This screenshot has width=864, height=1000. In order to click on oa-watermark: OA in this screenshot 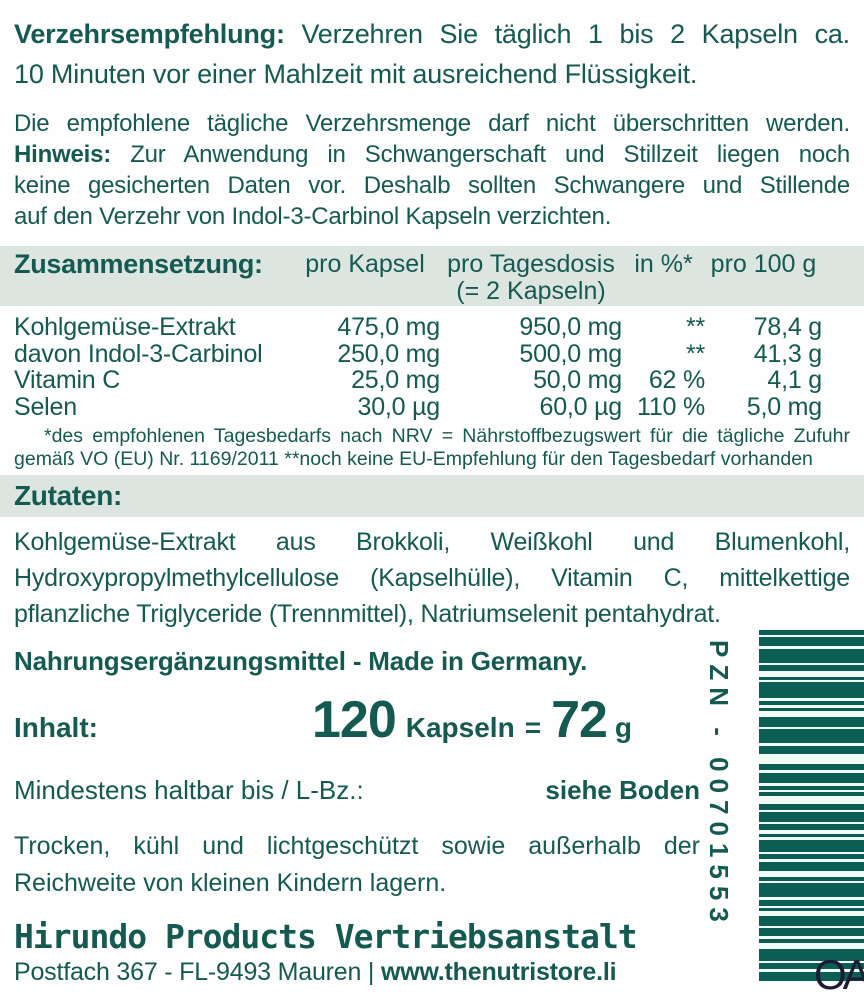, I will do `click(839, 974)`.